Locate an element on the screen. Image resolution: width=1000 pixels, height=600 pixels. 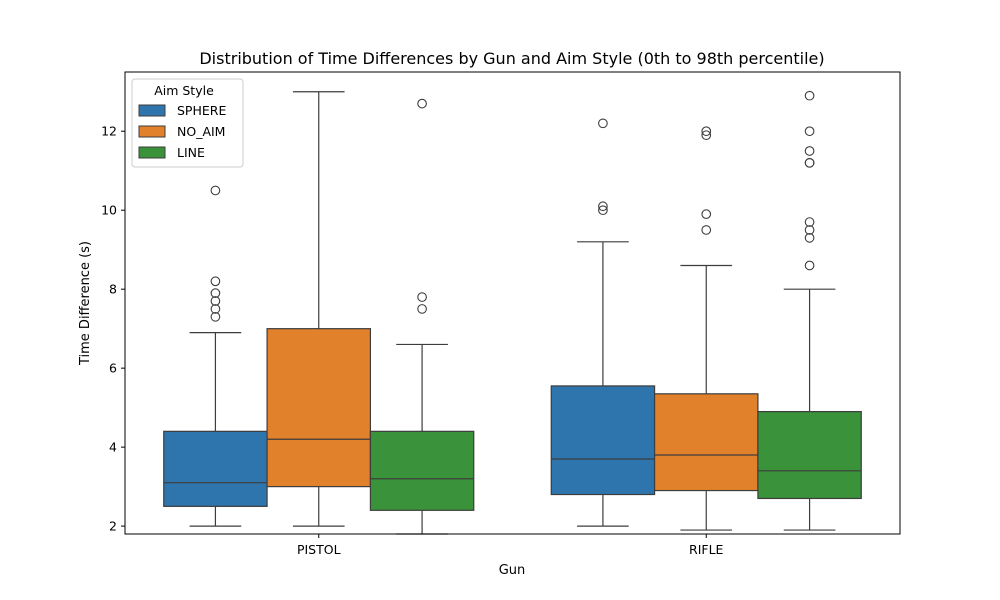
box-rifle-sphere is located at coordinates (603, 322).